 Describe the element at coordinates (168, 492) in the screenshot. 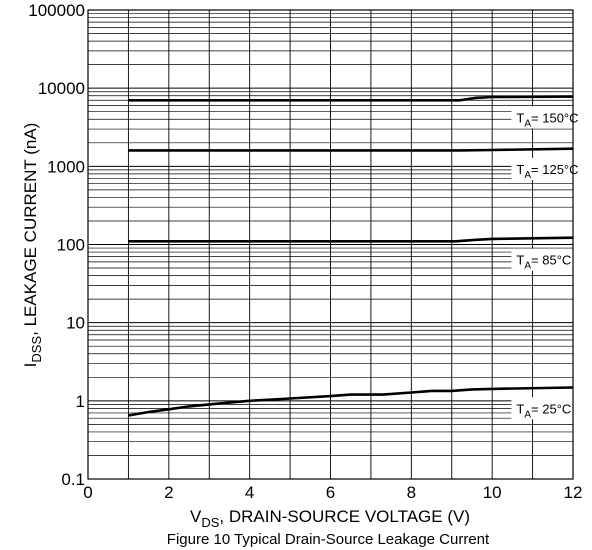

I see `x-tick-label: 2` at that location.